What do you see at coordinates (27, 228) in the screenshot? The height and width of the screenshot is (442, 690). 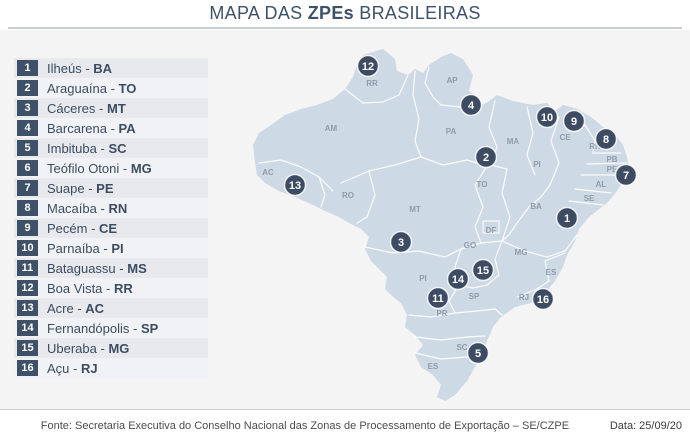 I see `legend-number: 9` at bounding box center [27, 228].